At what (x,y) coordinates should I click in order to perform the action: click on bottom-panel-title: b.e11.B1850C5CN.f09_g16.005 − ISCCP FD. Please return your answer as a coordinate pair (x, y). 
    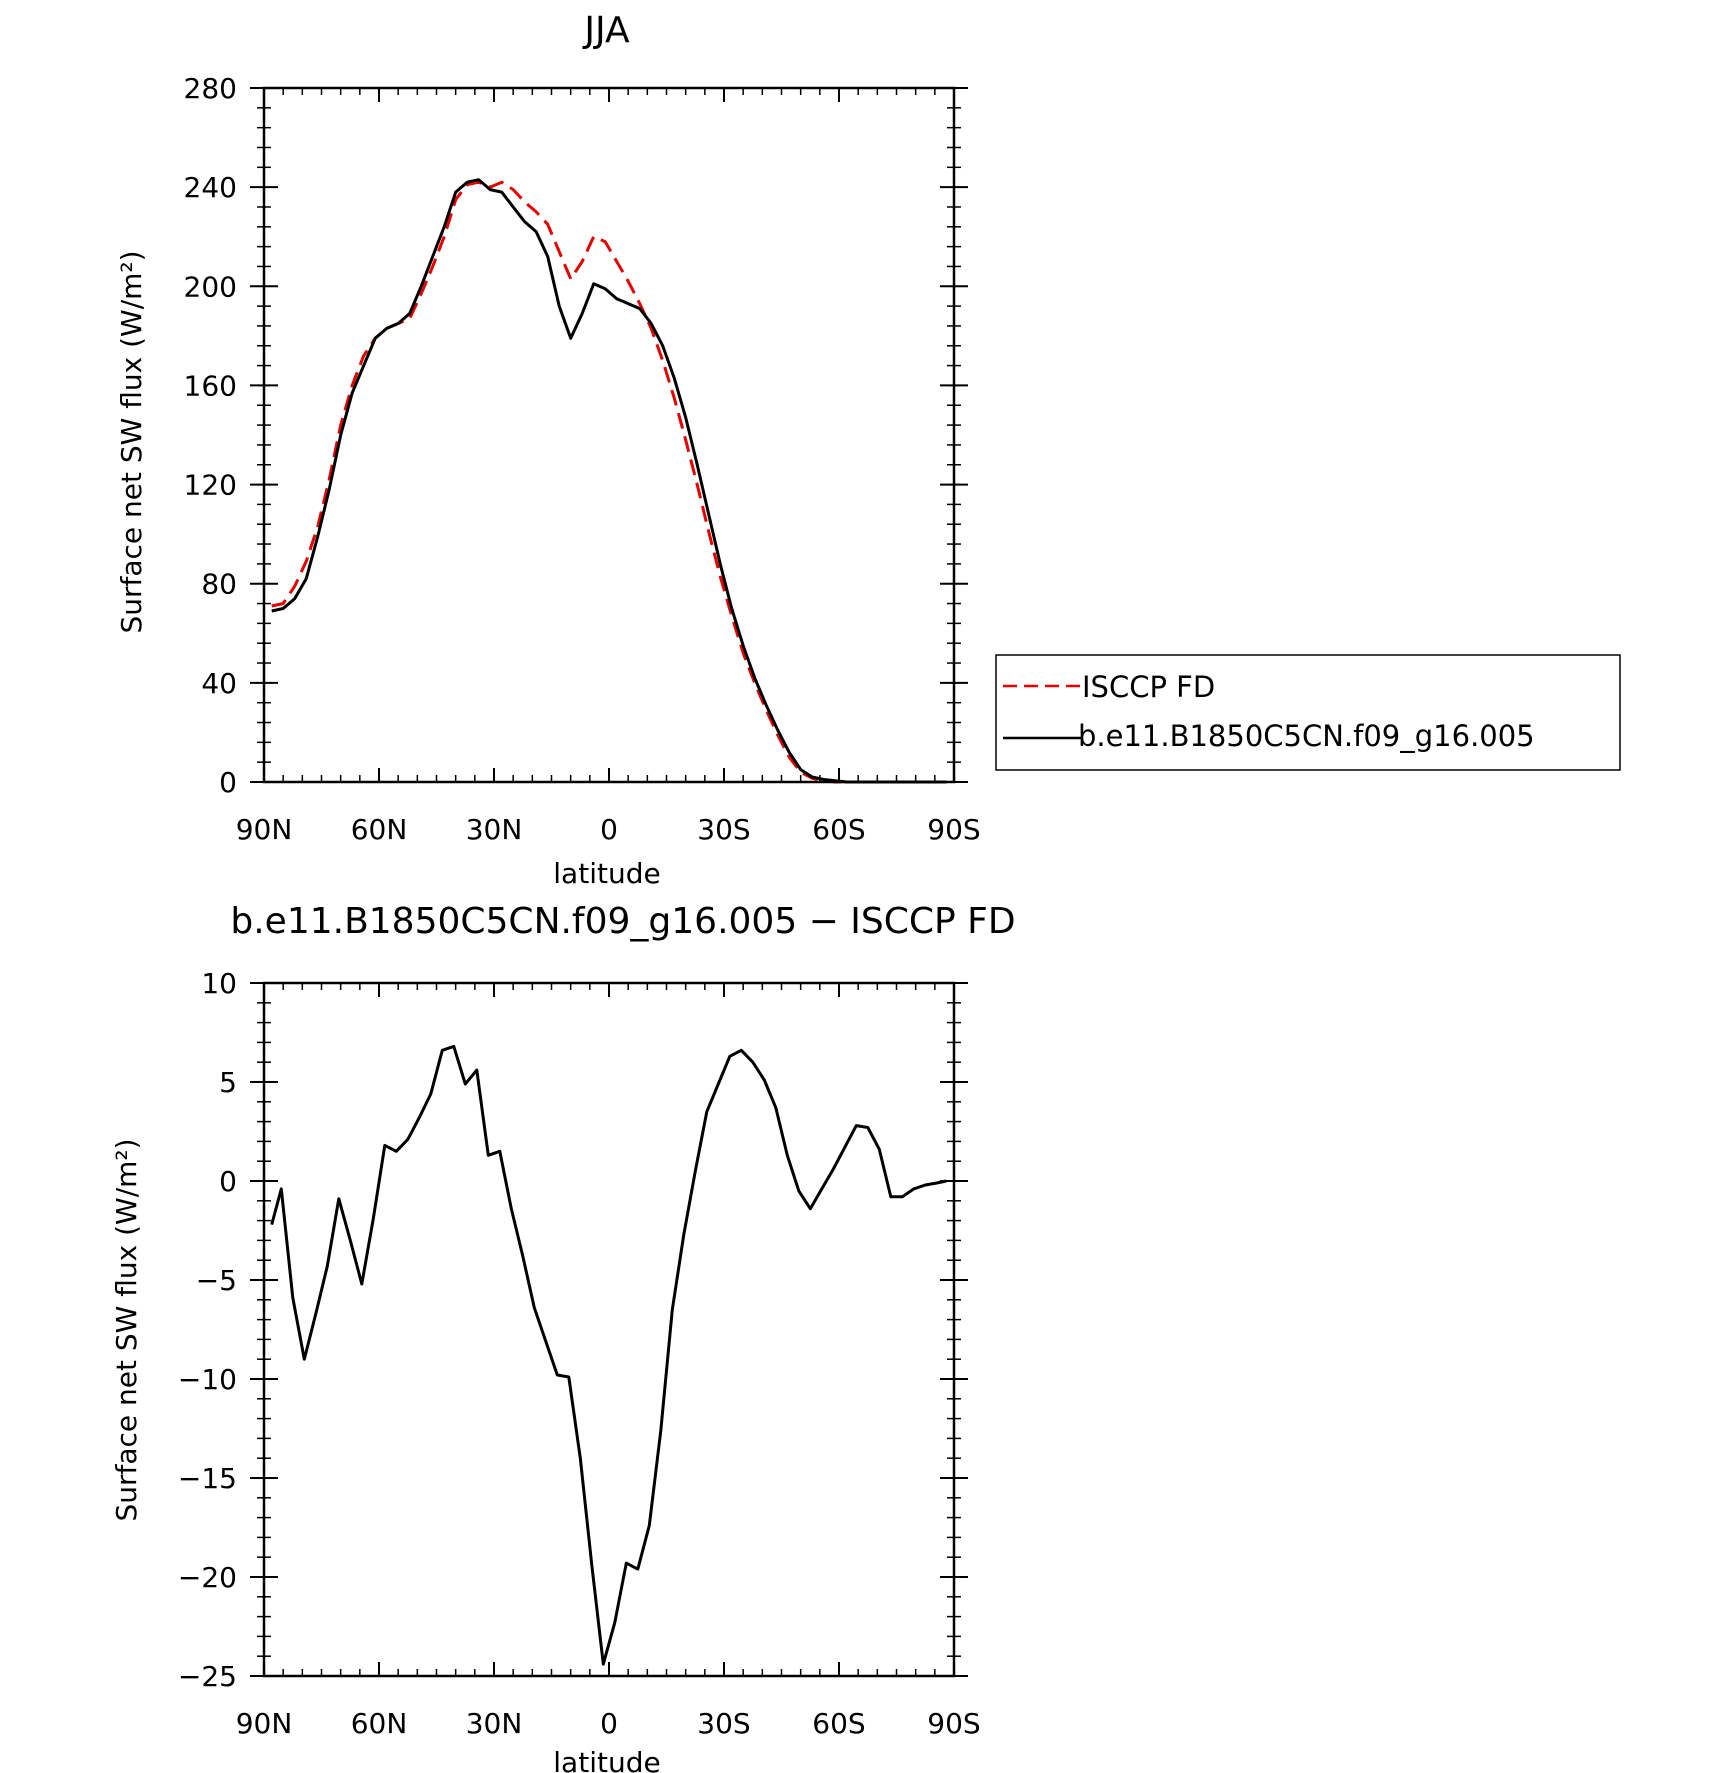
    Looking at the image, I should click on (622, 921).